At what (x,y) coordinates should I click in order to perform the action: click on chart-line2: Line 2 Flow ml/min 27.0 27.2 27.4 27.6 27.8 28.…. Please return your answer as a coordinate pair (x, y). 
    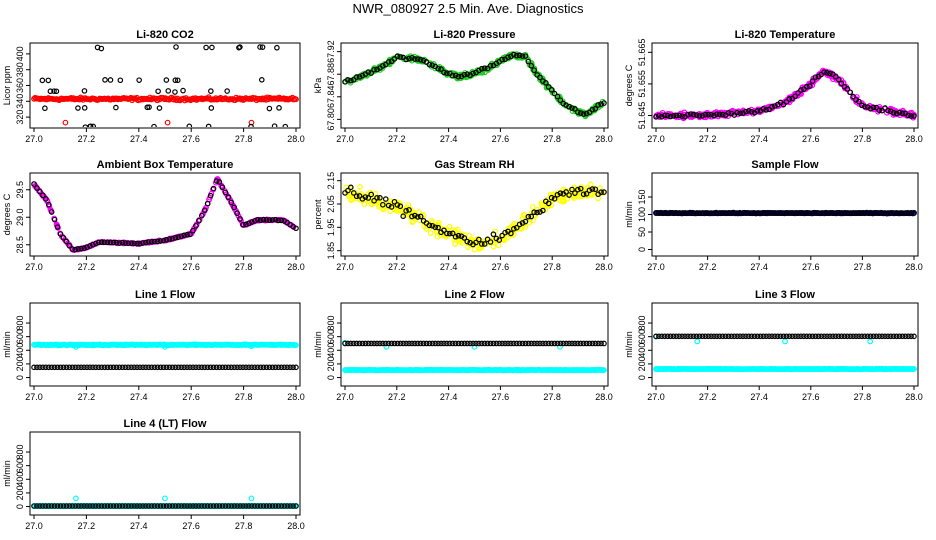
    Looking at the image, I should click on (463, 345).